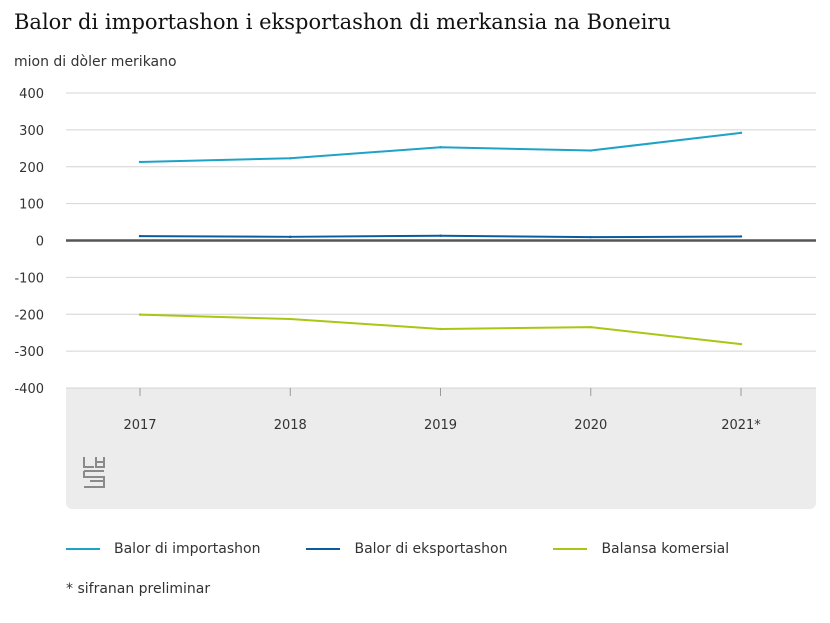  I want to click on x-tick-label: 2018, so click(290, 425).